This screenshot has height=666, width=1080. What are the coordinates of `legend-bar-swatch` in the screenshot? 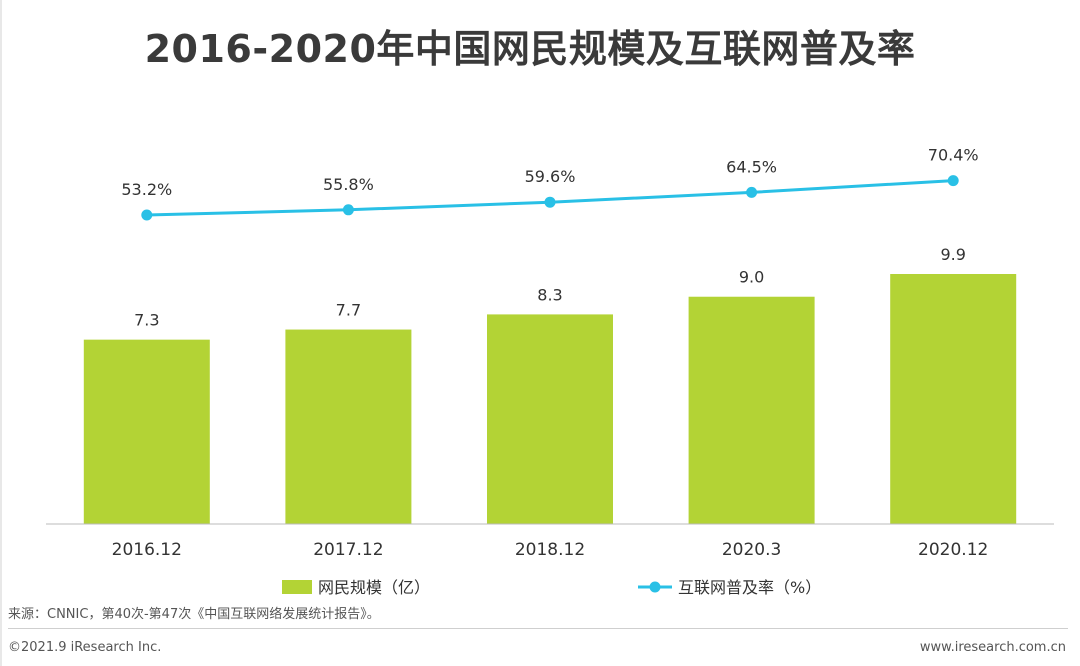 It's located at (297, 587).